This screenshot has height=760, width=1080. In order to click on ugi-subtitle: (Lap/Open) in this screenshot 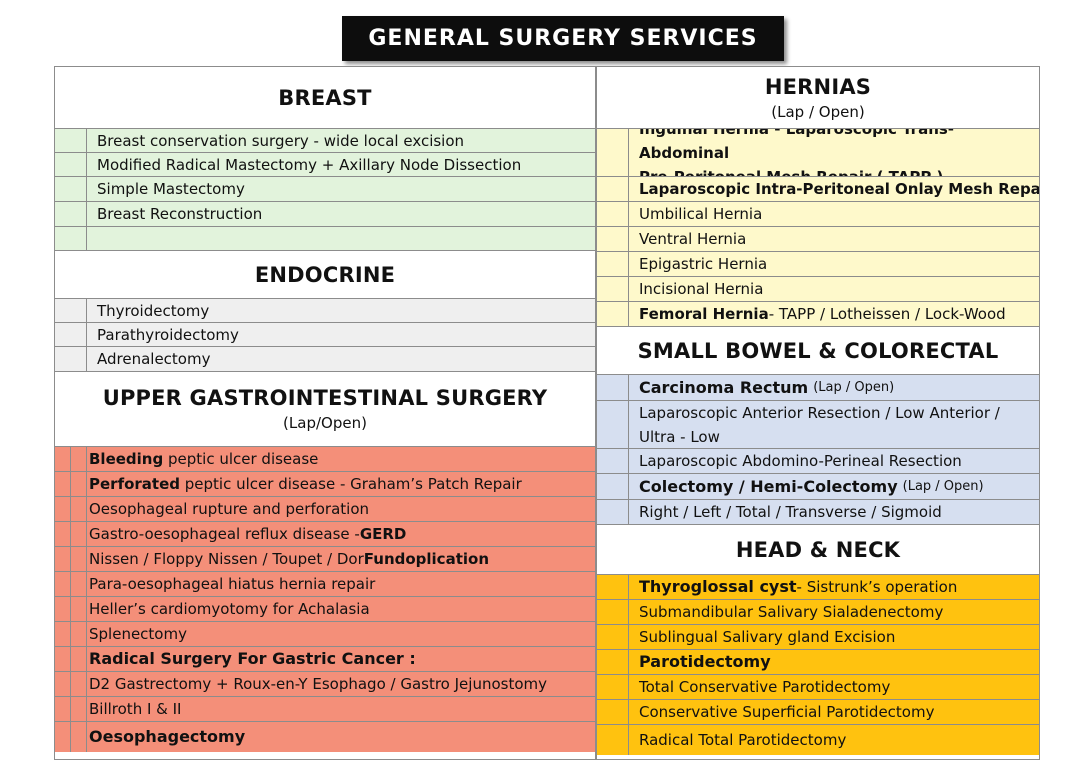, I will do `click(325, 423)`.